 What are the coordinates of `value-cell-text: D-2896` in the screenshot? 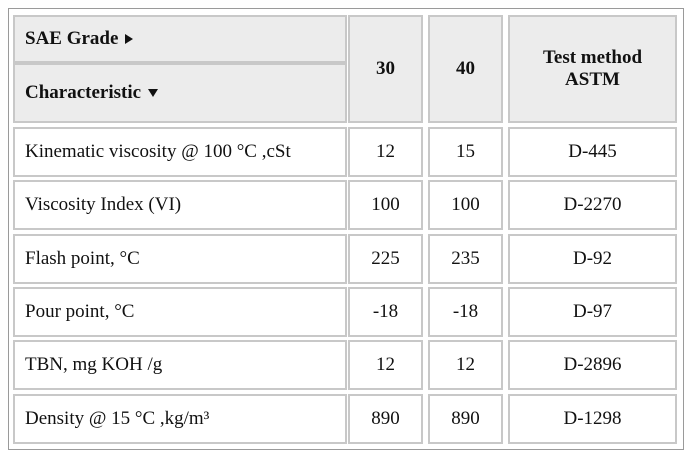 It's located at (592, 365).